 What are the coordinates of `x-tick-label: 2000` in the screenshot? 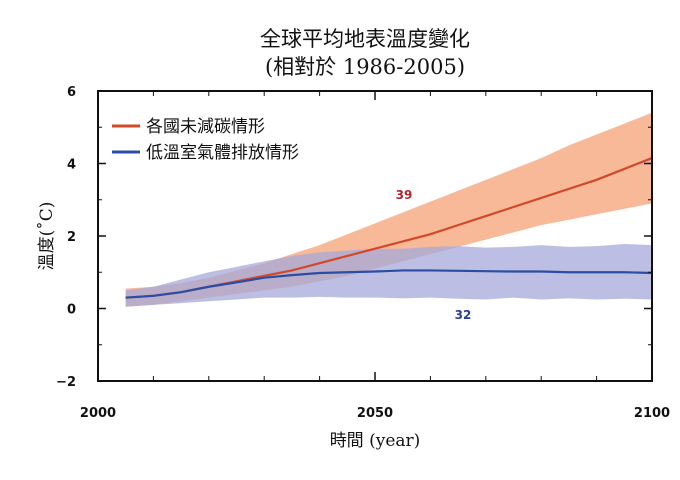 It's located at (98, 413).